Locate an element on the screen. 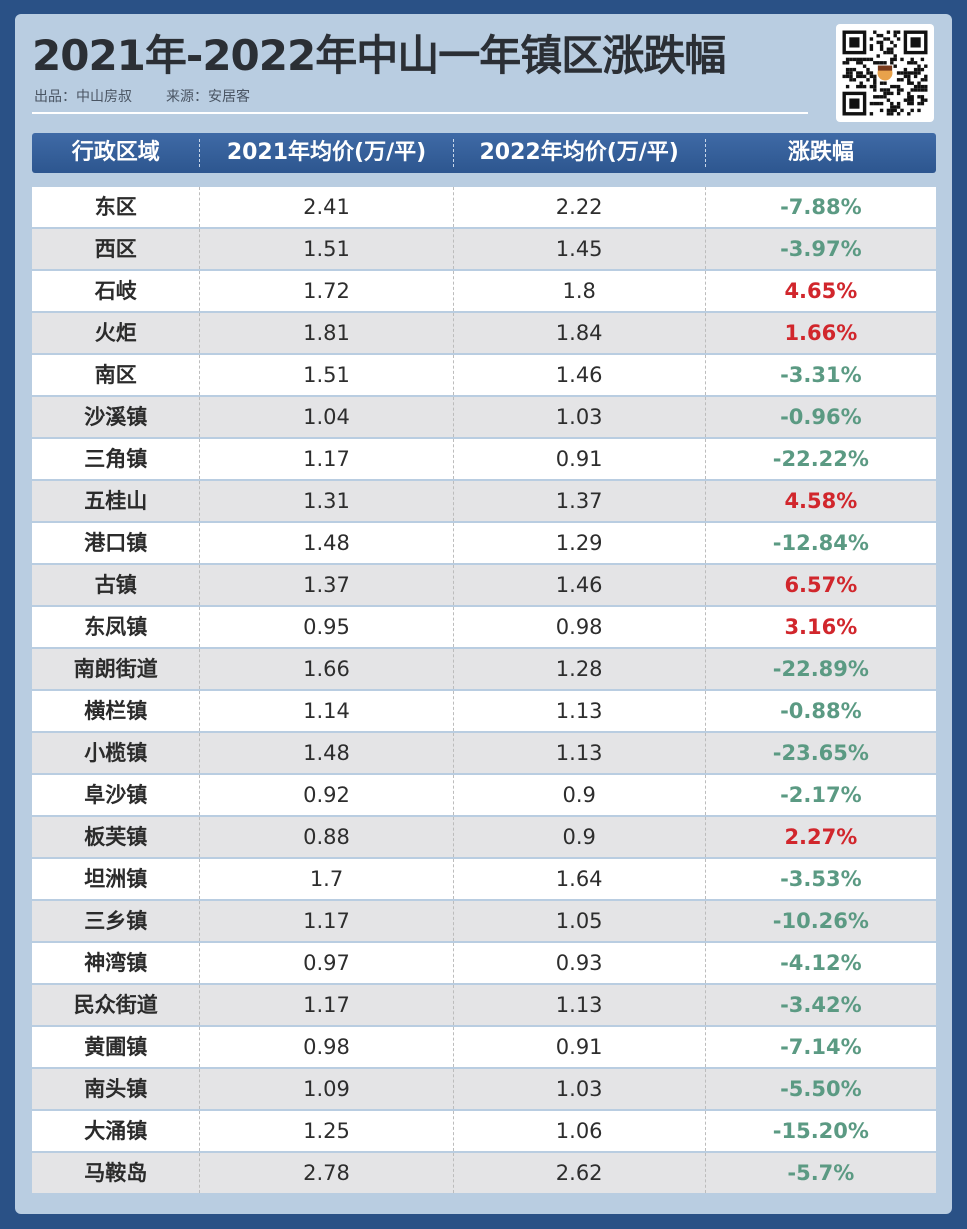 The image size is (967, 1229). table-row: 横栏镇 1.14 1.13 -0.88% is located at coordinates (484, 711).